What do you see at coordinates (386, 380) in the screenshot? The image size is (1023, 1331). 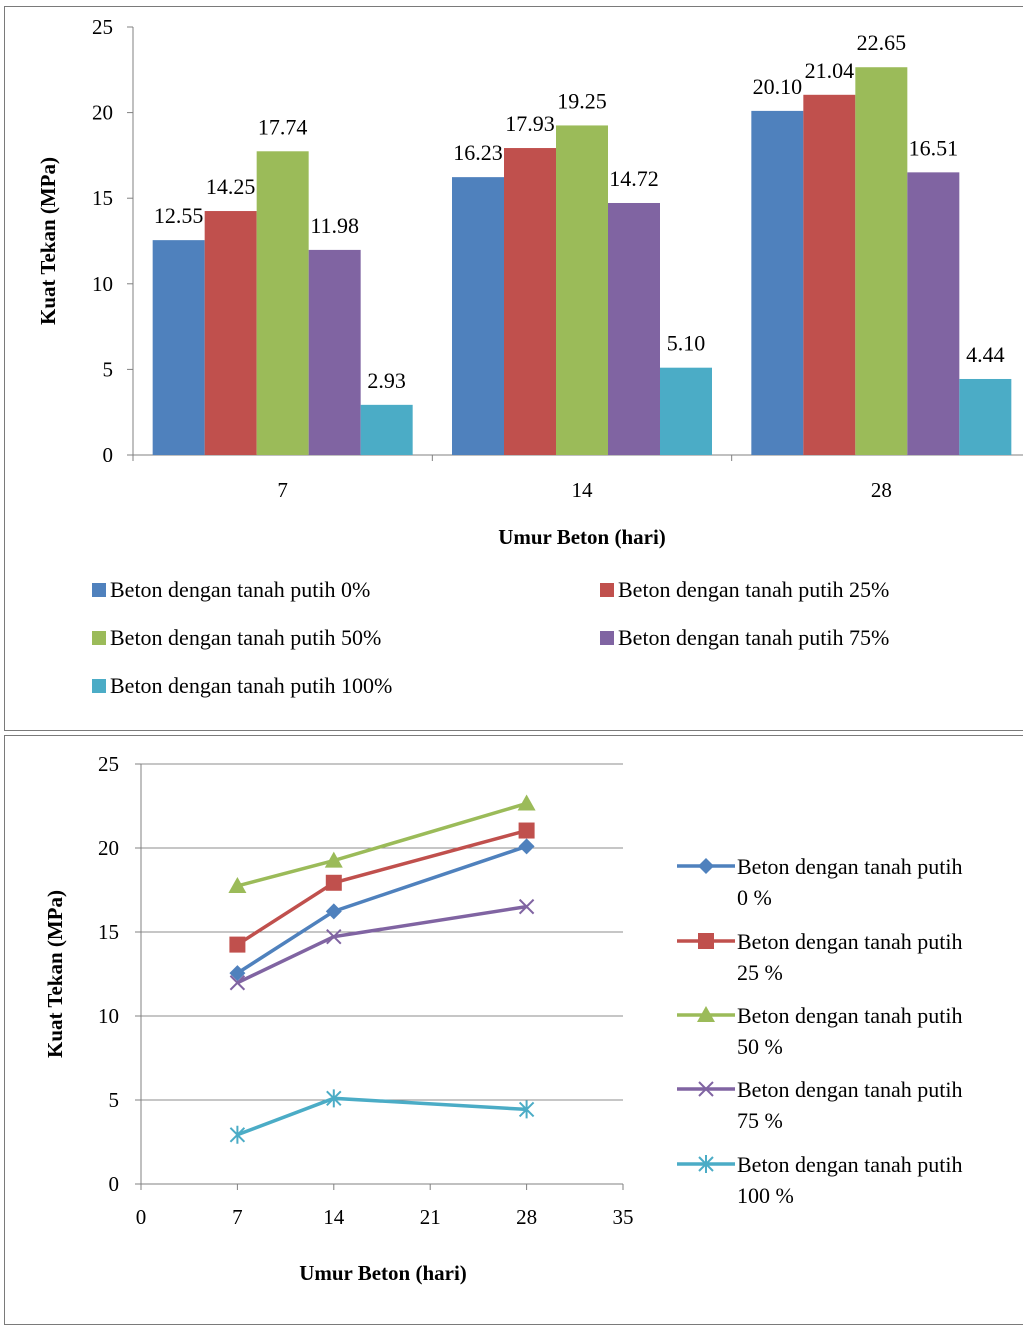 I see `data-label: 2.93` at bounding box center [386, 380].